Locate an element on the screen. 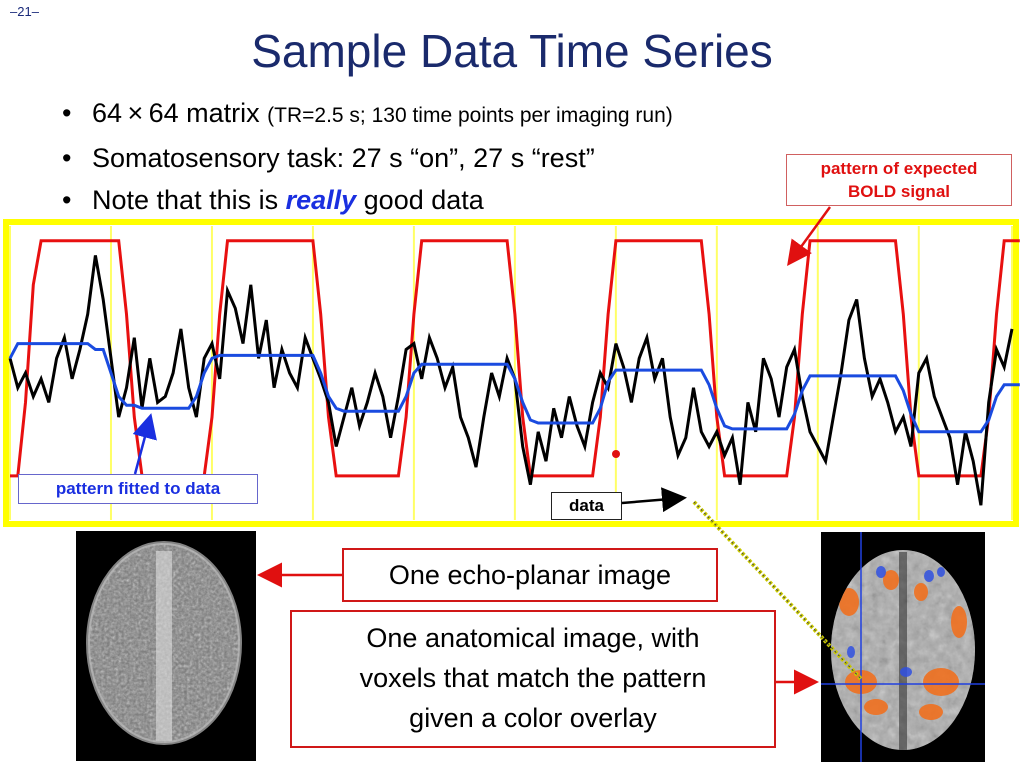  callout-line: One anatomical image, with is located at coordinates (533, 638).